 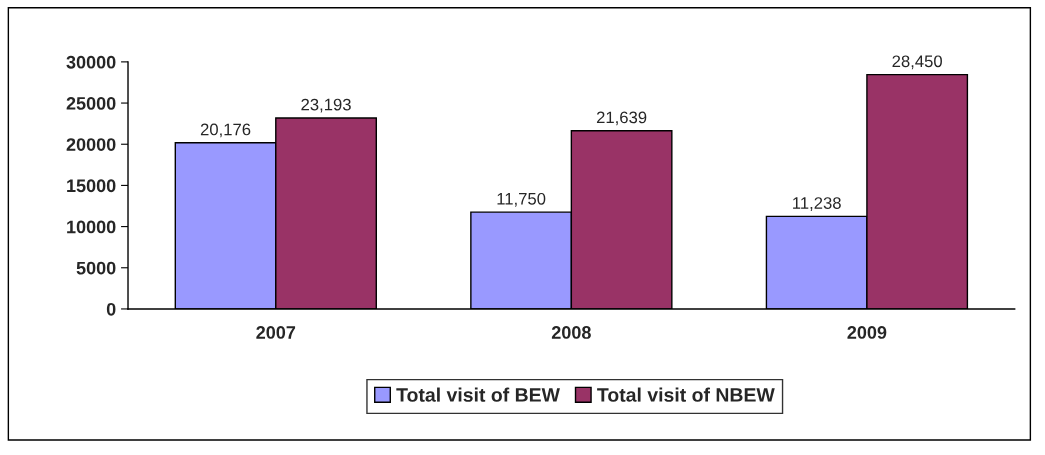 What do you see at coordinates (571, 332) in the screenshot?
I see `x-tick-label: 2008` at bounding box center [571, 332].